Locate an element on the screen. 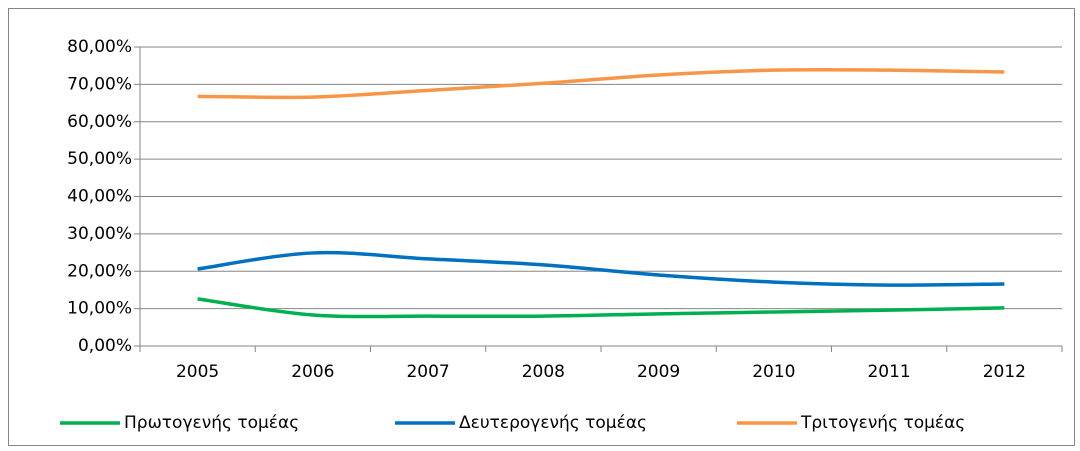 The height and width of the screenshot is (451, 1080). y-tick-label: 0,00% is located at coordinates (105, 346).